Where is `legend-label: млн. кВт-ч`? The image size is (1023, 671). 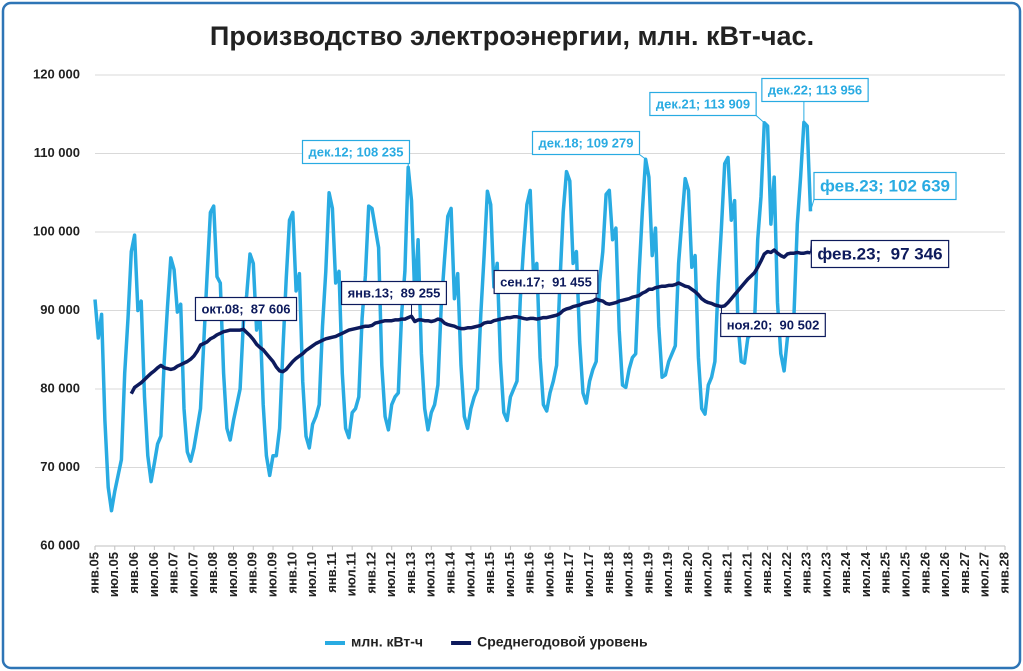 legend-label: млн. кВт-ч is located at coordinates (387, 642).